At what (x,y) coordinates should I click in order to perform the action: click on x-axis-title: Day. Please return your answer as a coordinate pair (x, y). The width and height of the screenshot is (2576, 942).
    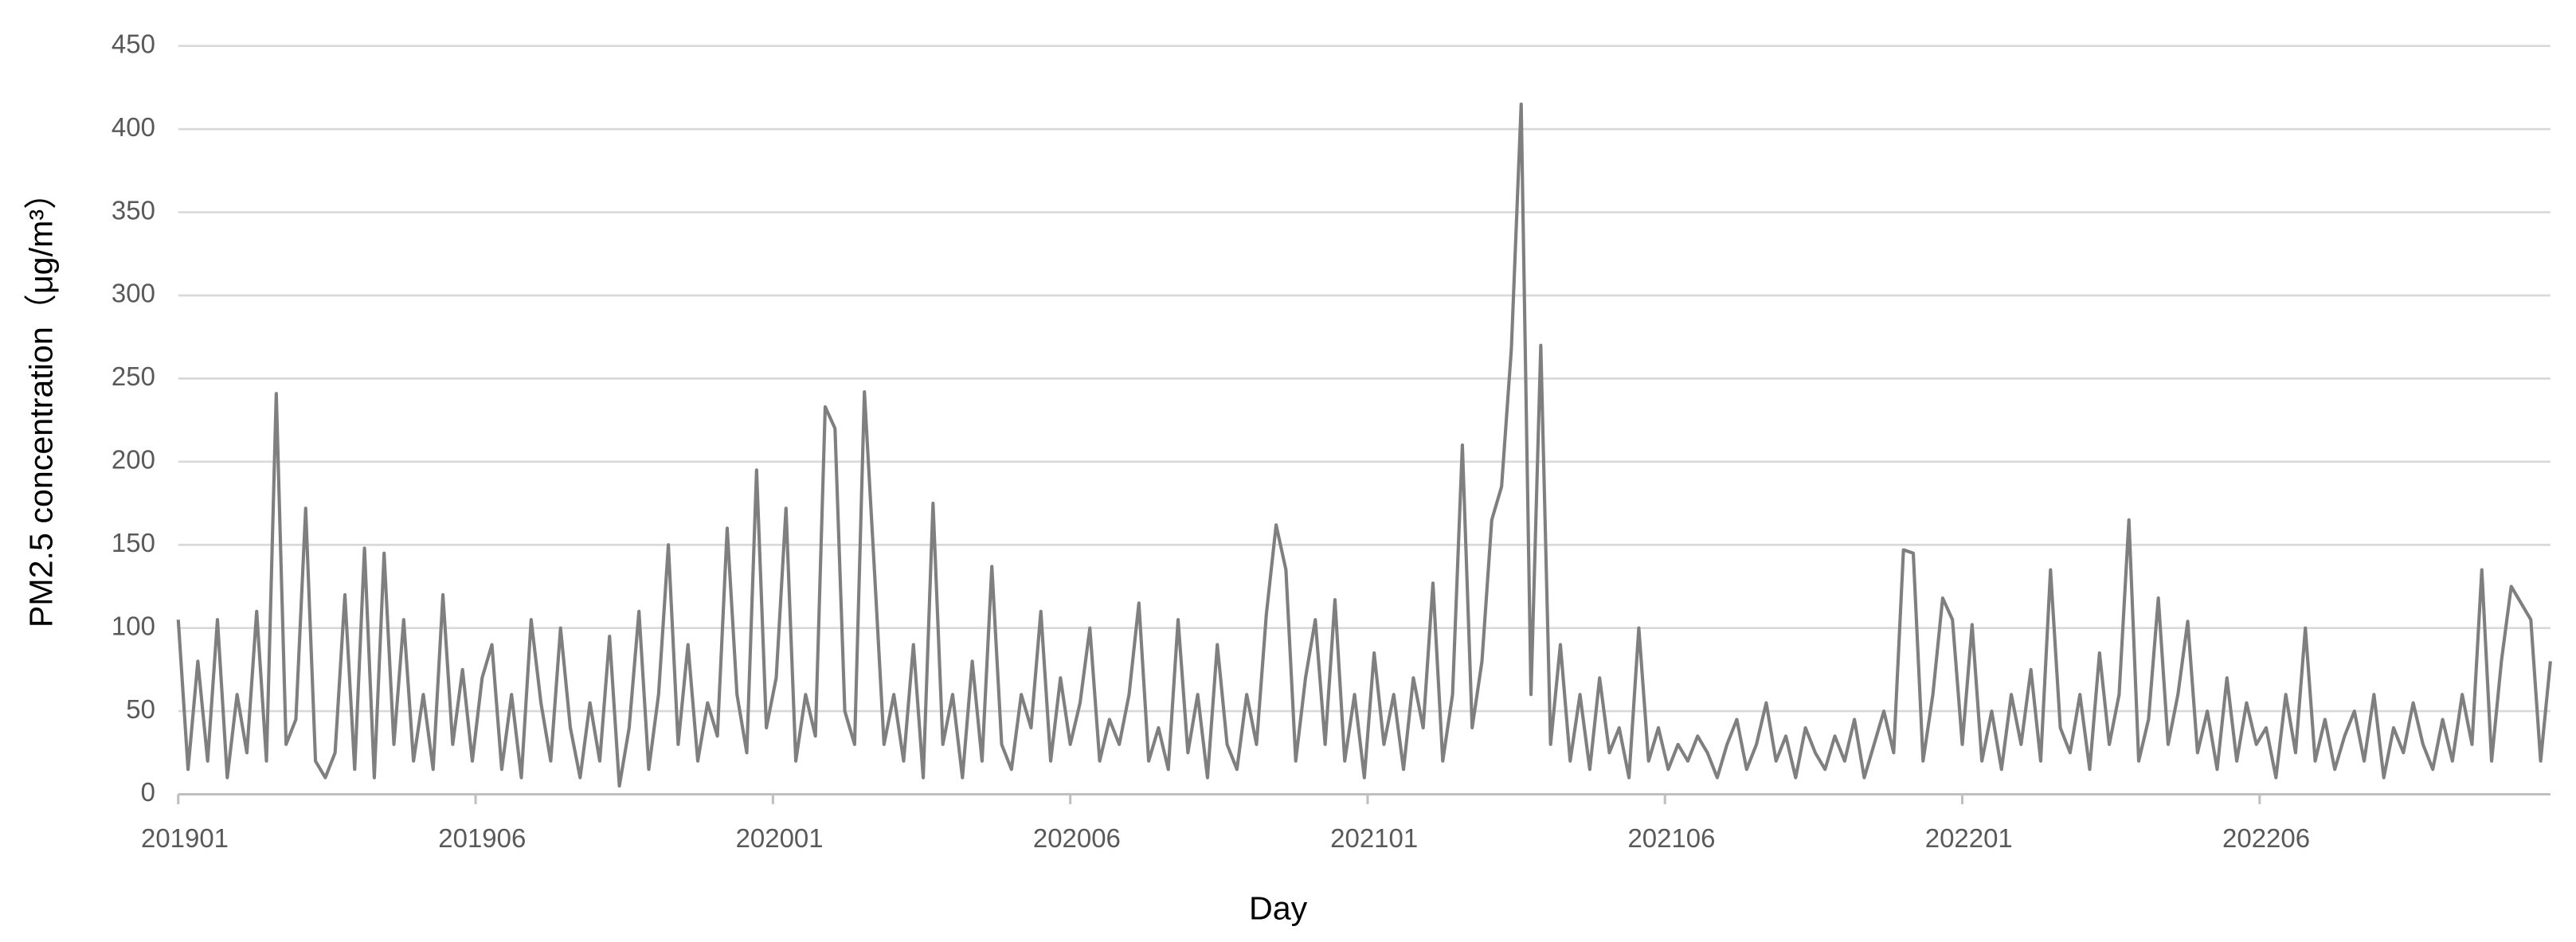
    Looking at the image, I should click on (1278, 908).